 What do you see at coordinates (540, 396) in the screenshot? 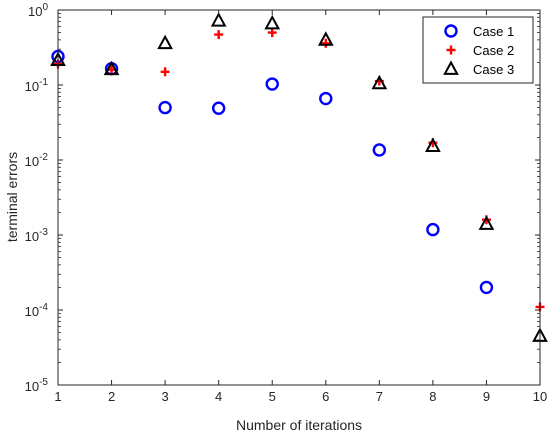
I see `x-tick-label: 10` at bounding box center [540, 396].